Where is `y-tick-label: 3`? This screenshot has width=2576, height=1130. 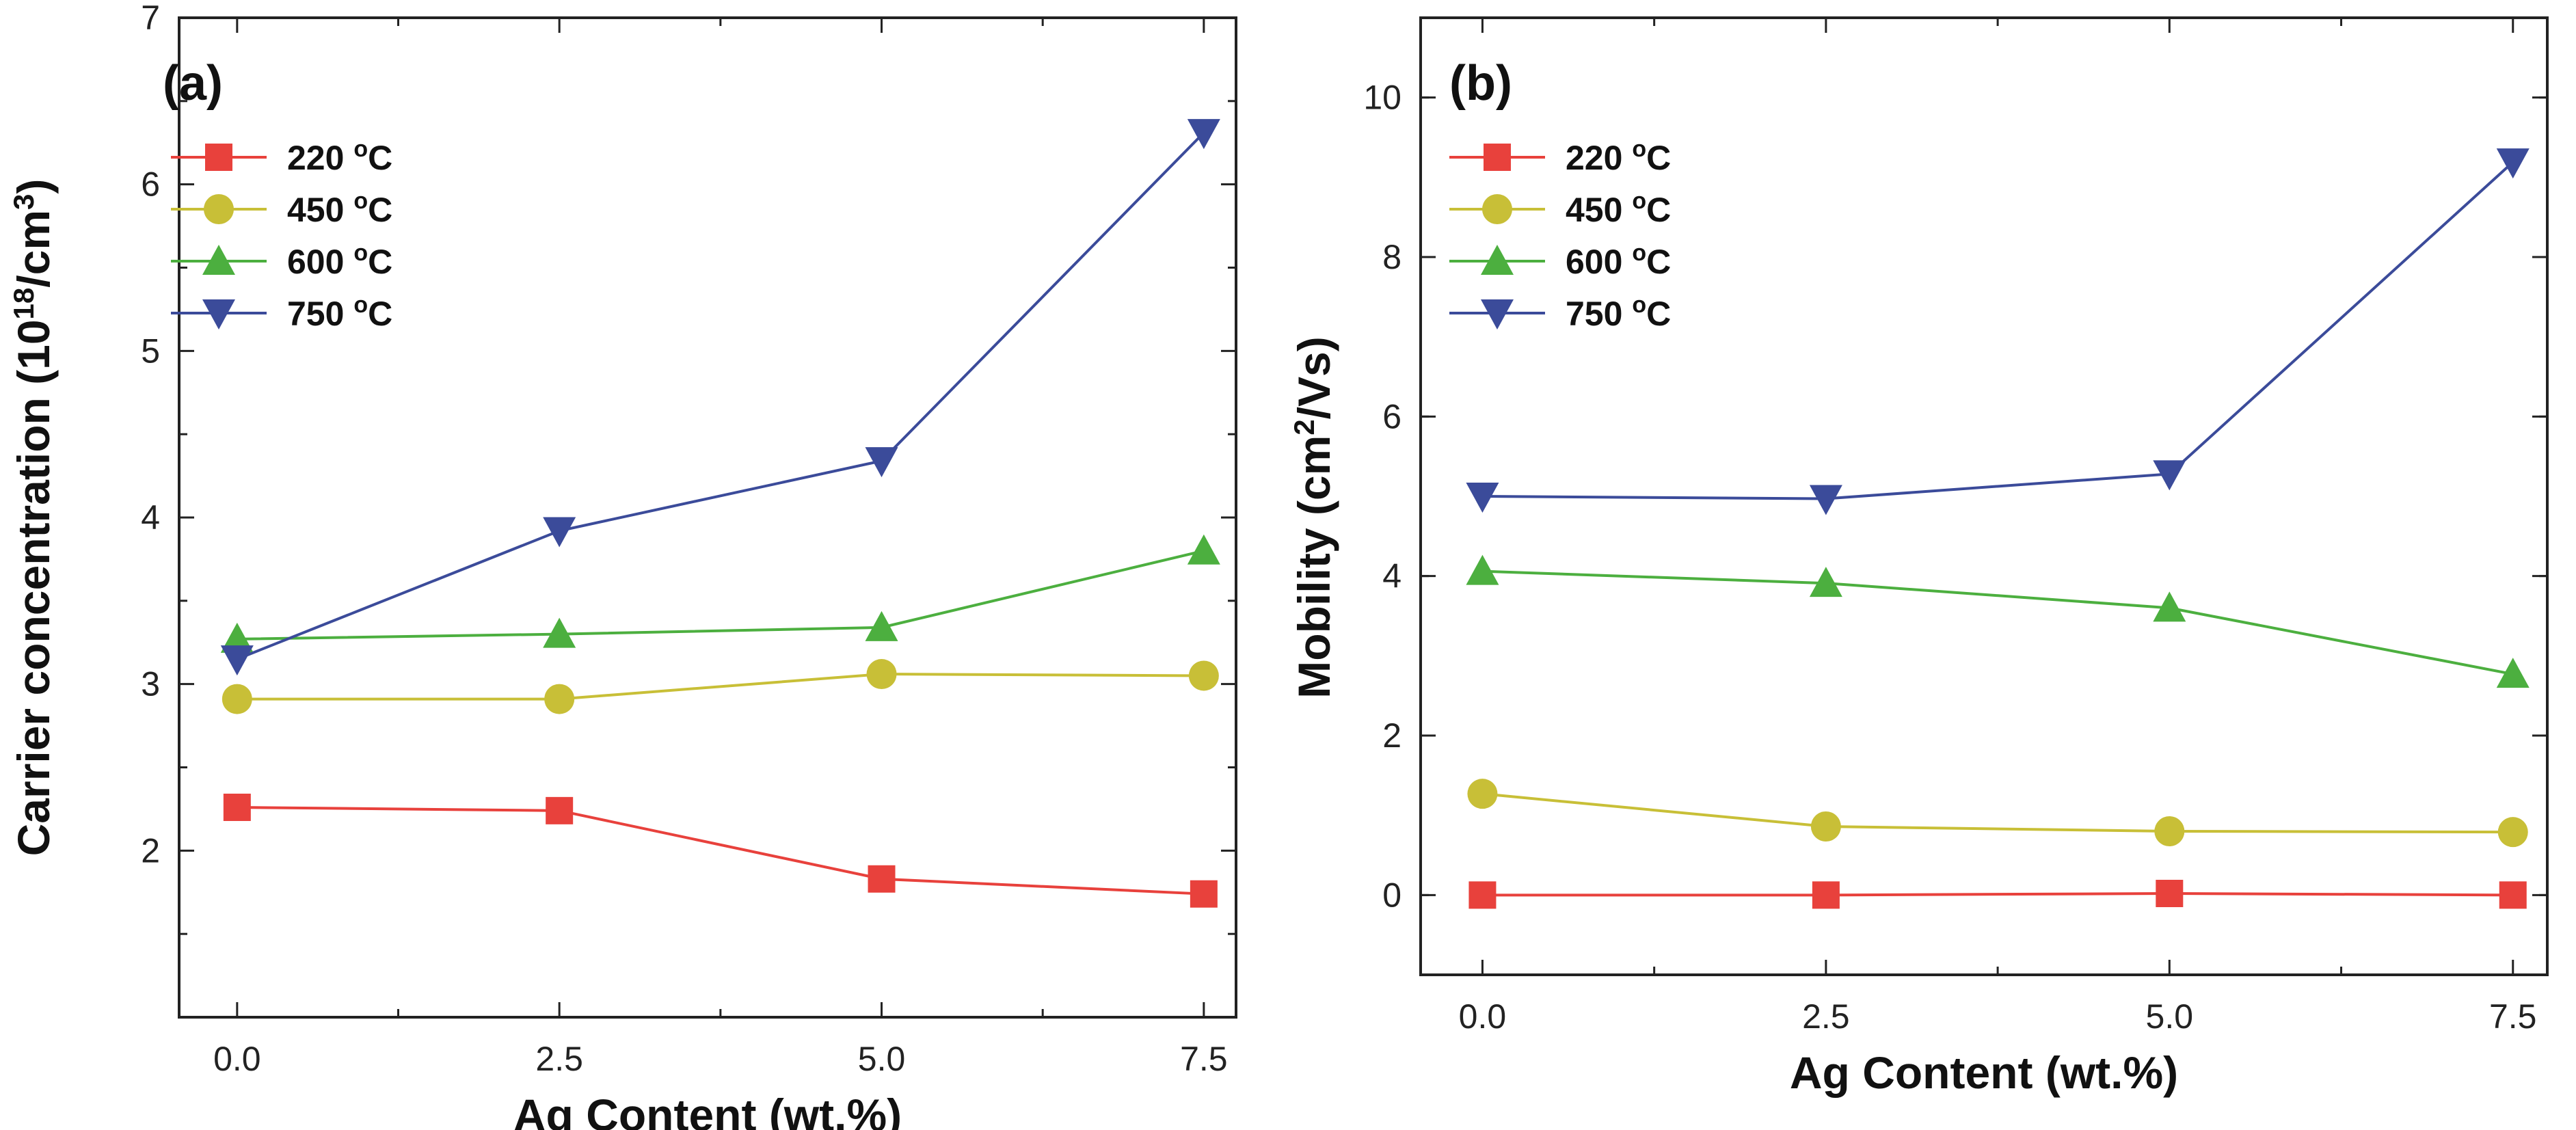
y-tick-label: 3 is located at coordinates (150, 684).